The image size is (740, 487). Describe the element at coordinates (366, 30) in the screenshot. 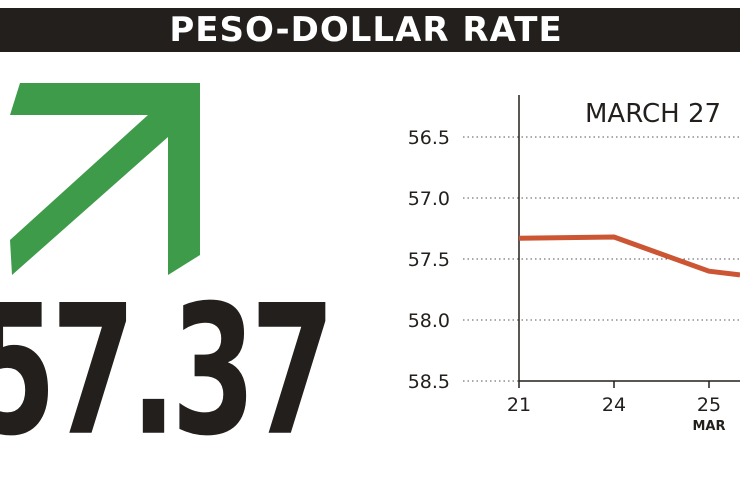

I see `header-title: PESO-DOLLAR RATE` at that location.